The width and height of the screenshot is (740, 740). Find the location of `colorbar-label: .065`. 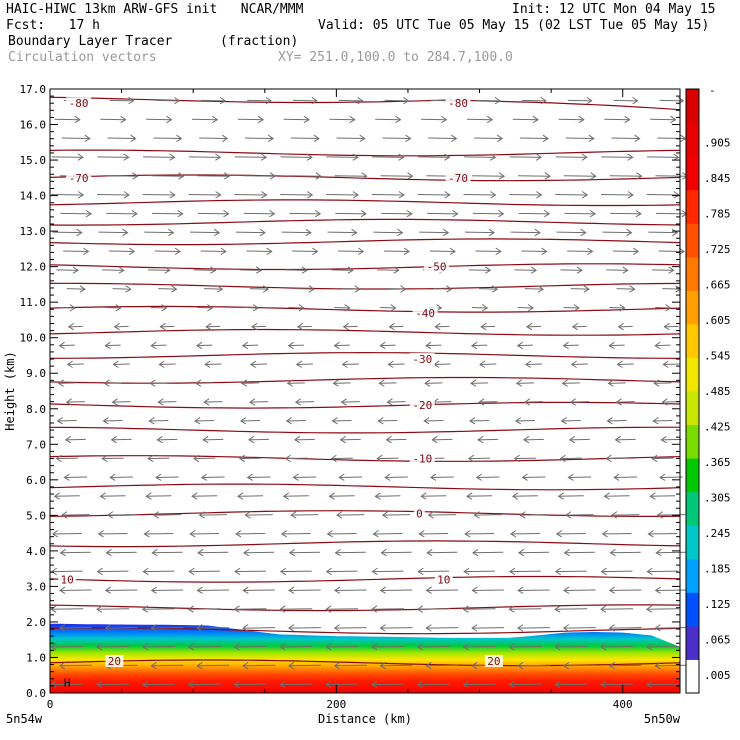

colorbar-label: .065 is located at coordinates (717, 640).